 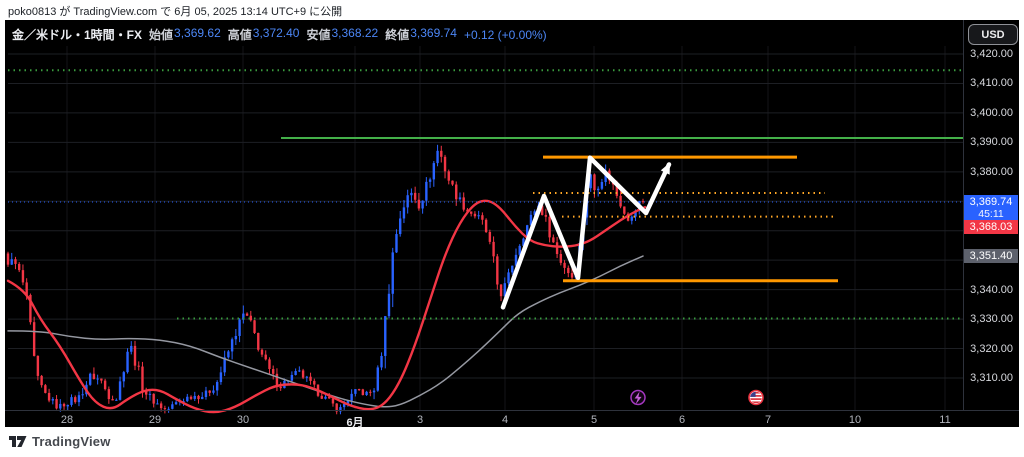 I want to click on time-tick-6: 6, so click(x=682, y=420).